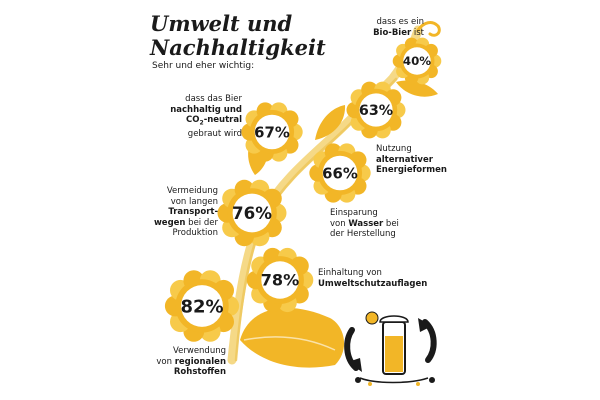 The width and height of the screenshot is (600, 400). I want to click on flower-energie: 63%, so click(376, 110).